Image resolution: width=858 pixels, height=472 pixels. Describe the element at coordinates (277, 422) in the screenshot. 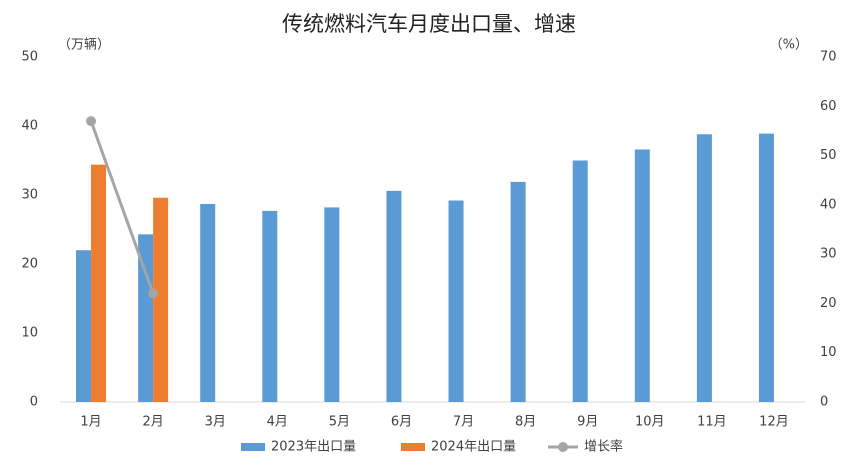

I see `x-tick-label: 4月` at that location.